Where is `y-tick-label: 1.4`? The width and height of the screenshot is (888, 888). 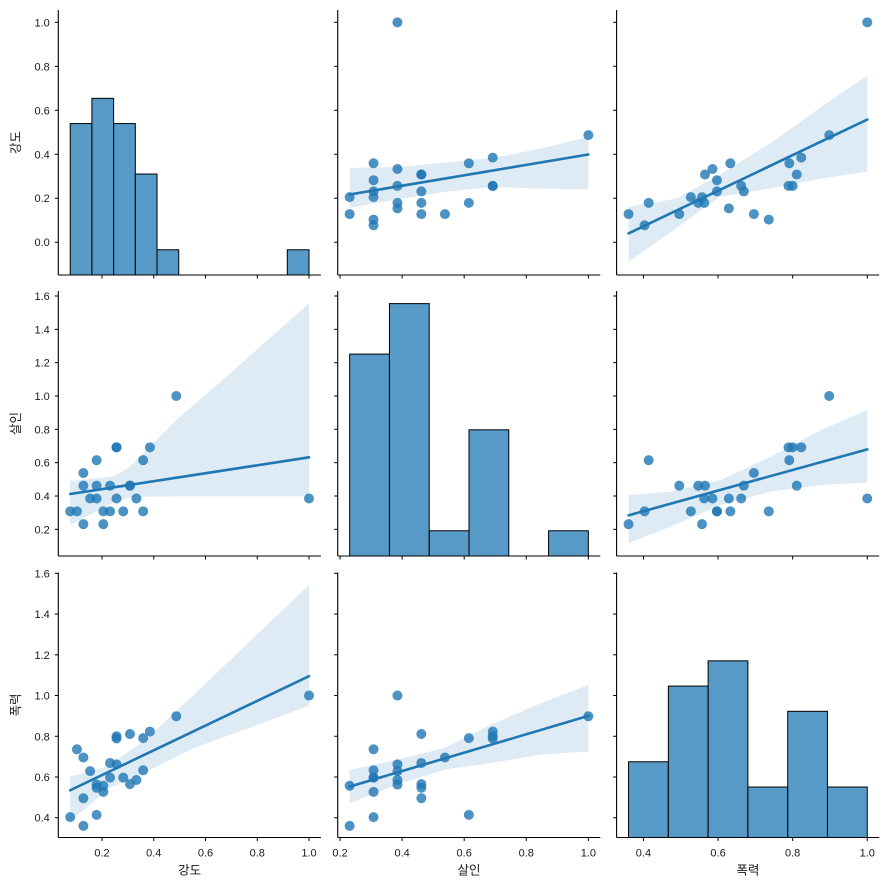 y-tick-label: 1.4 is located at coordinates (42, 330).